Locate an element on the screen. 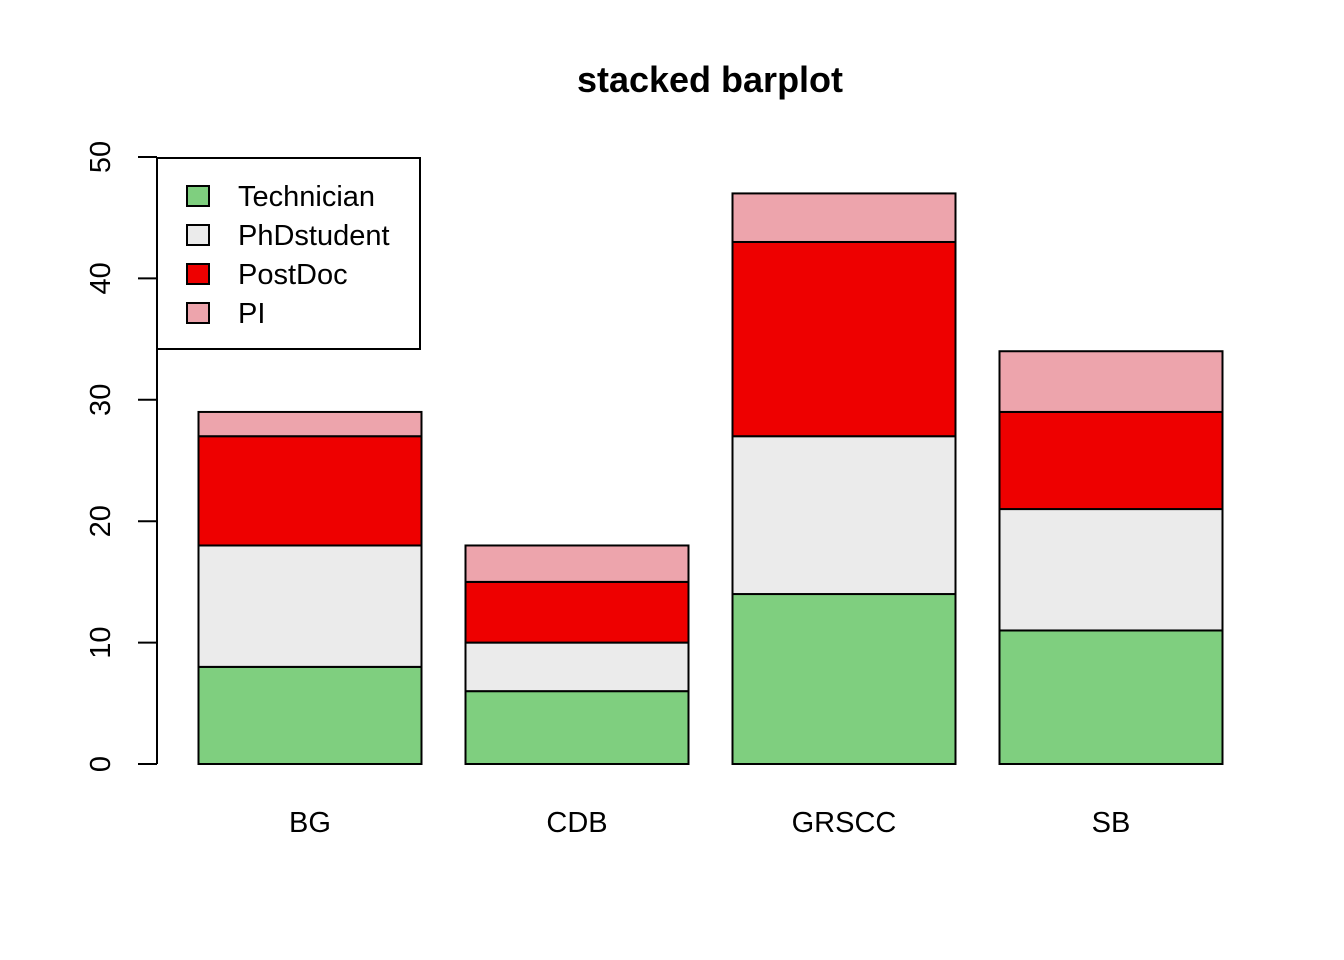 The width and height of the screenshot is (1344, 960). legend-label: Technician is located at coordinates (306, 197).